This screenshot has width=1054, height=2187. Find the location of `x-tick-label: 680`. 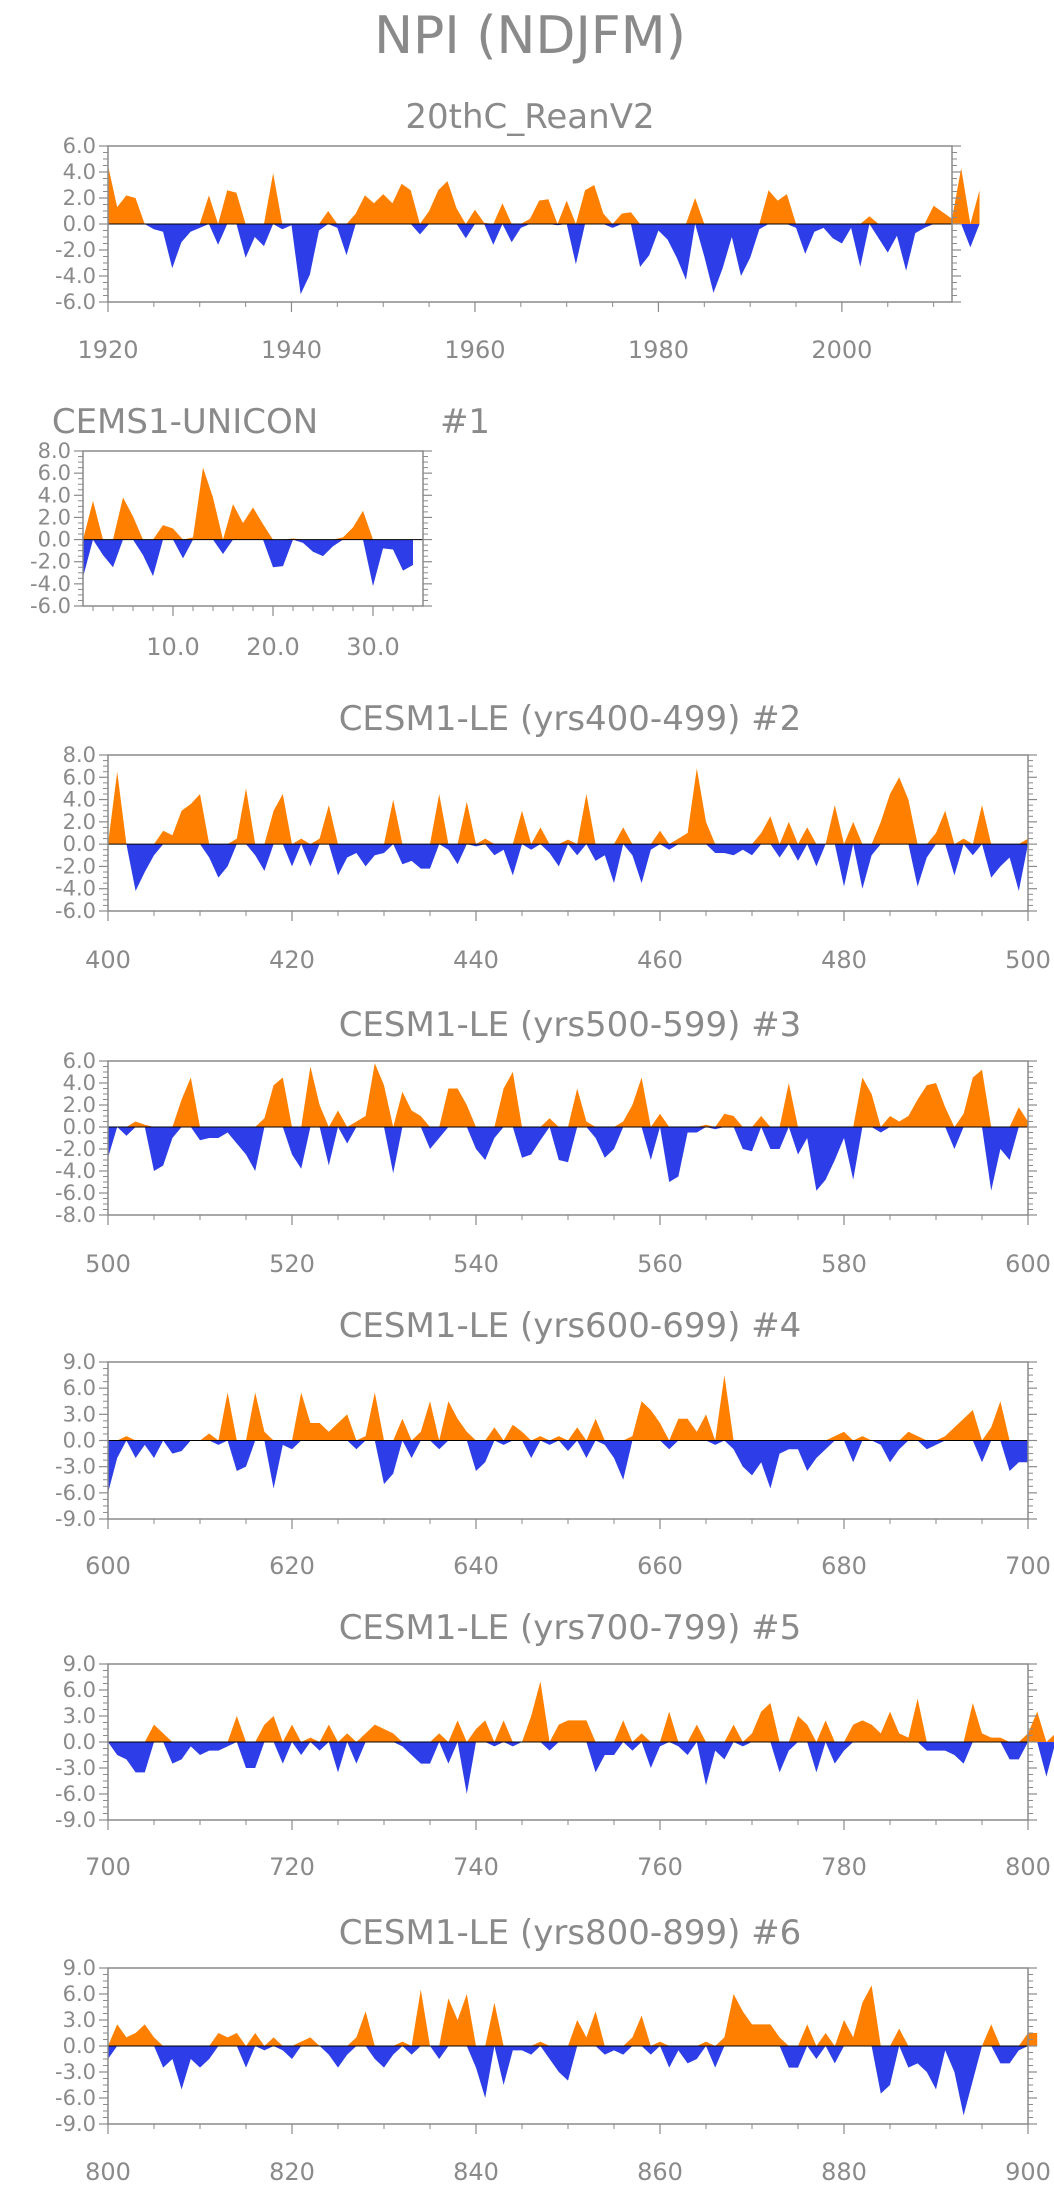

x-tick-label: 680 is located at coordinates (844, 1566).